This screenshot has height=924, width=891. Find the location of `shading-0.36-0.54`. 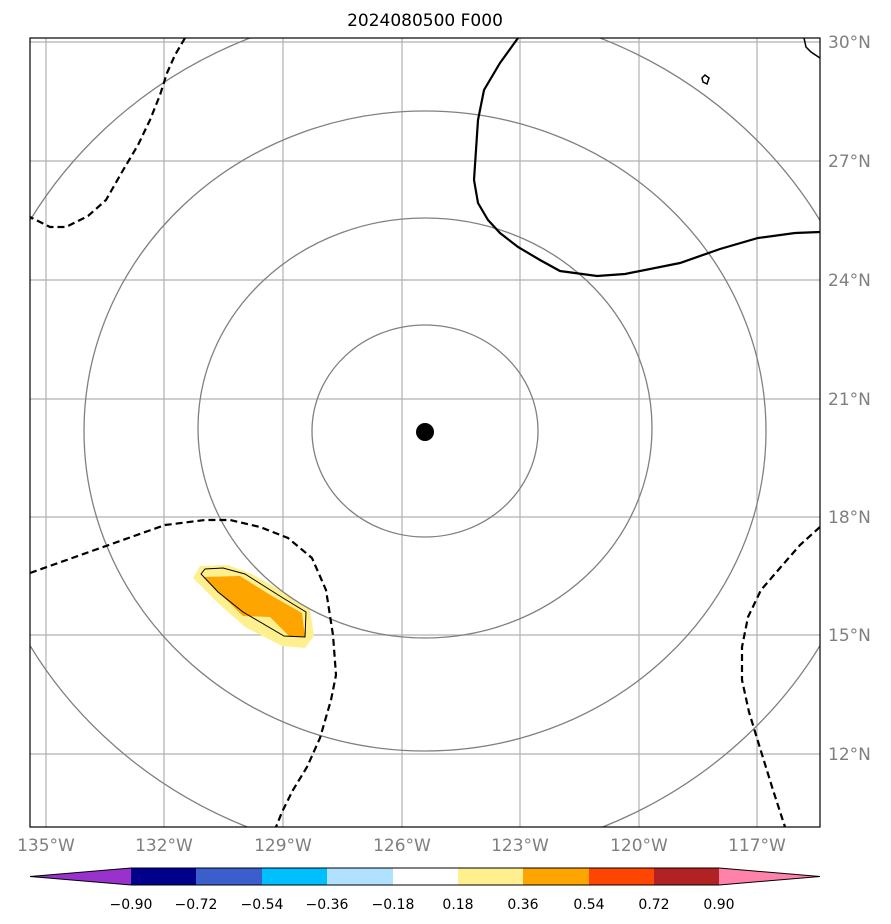

shading-0.36-0.54 is located at coordinates (254, 606).